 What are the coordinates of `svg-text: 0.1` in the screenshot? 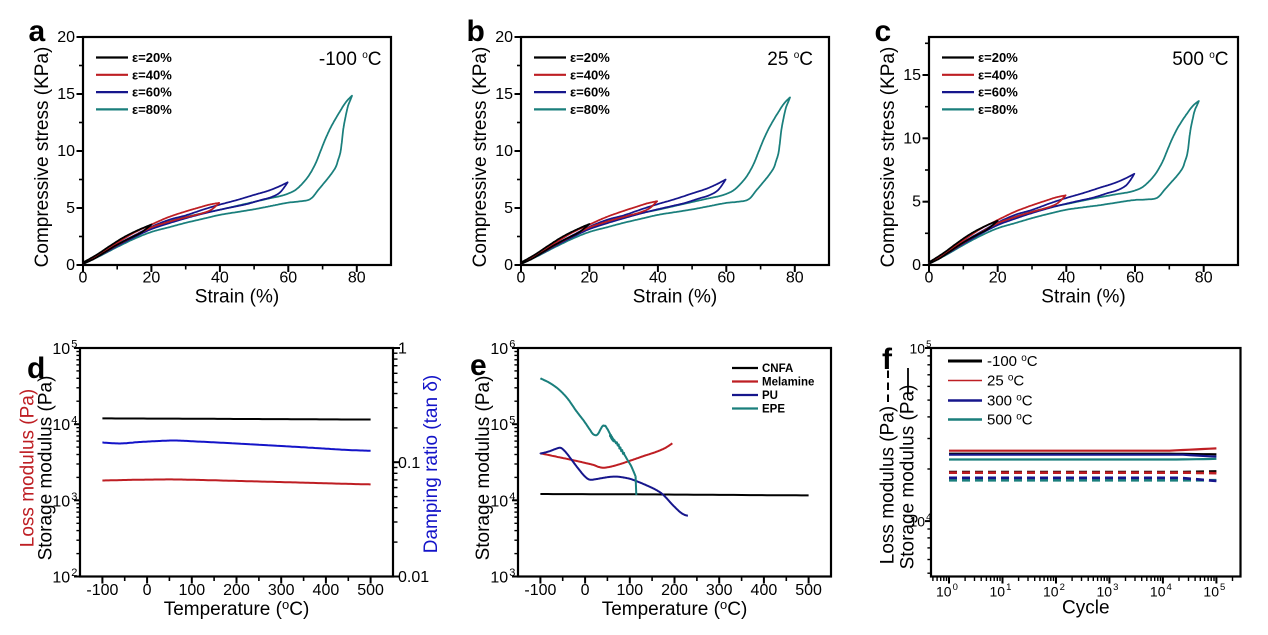 It's located at (409, 463).